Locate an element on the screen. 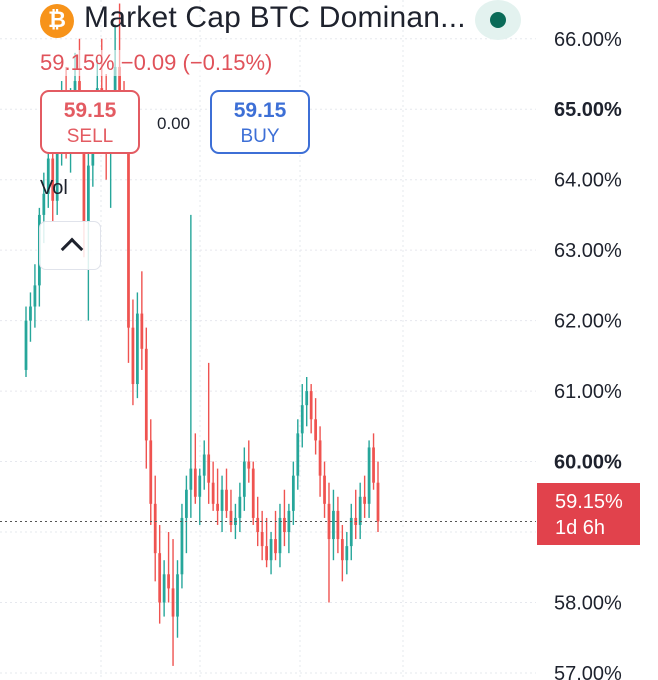 Image resolution: width=658 pixels, height=680 pixels. spread-value: 0.00 is located at coordinates (174, 123).